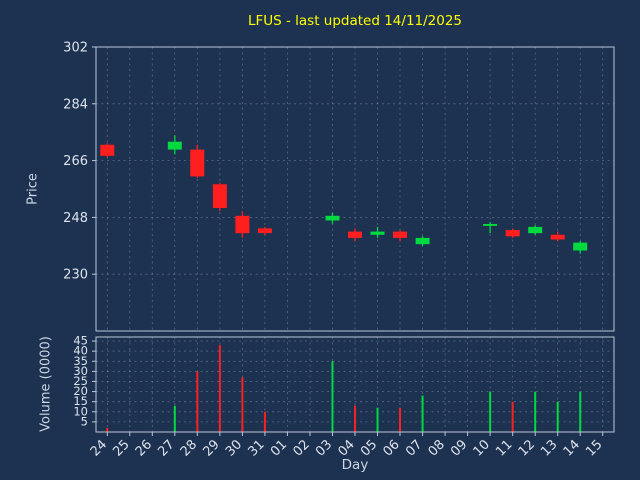 This screenshot has height=480, width=640. Describe the element at coordinates (355, 465) in the screenshot. I see `day-axis-label: Day` at that location.